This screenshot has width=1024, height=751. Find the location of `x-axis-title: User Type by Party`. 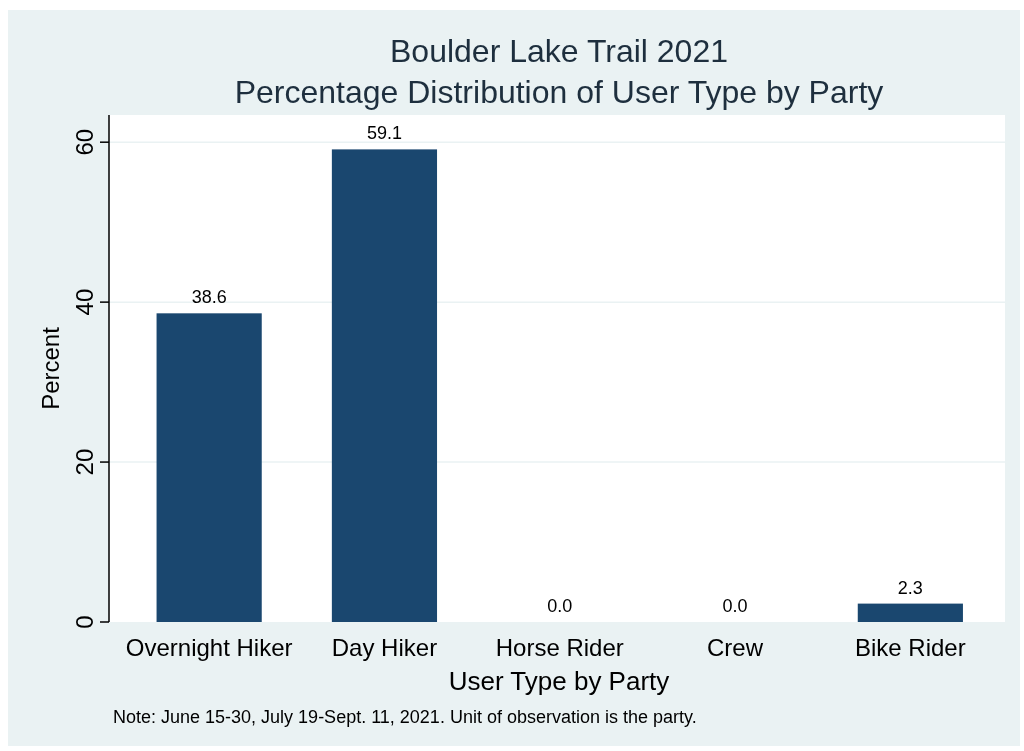

x-axis-title: User Type by Party is located at coordinates (559, 681).